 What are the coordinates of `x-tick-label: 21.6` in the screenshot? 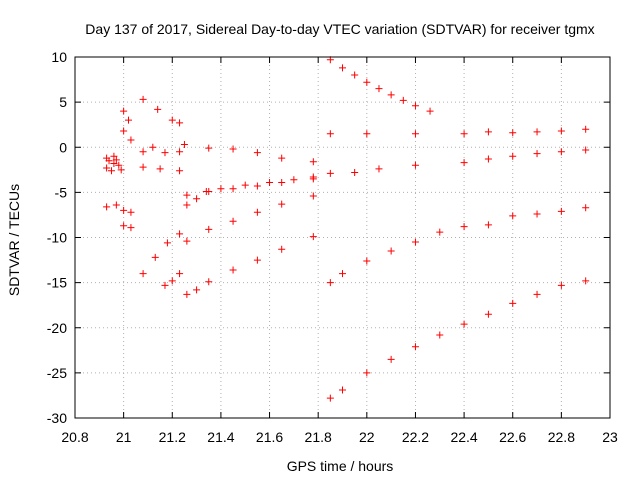 It's located at (269, 437).